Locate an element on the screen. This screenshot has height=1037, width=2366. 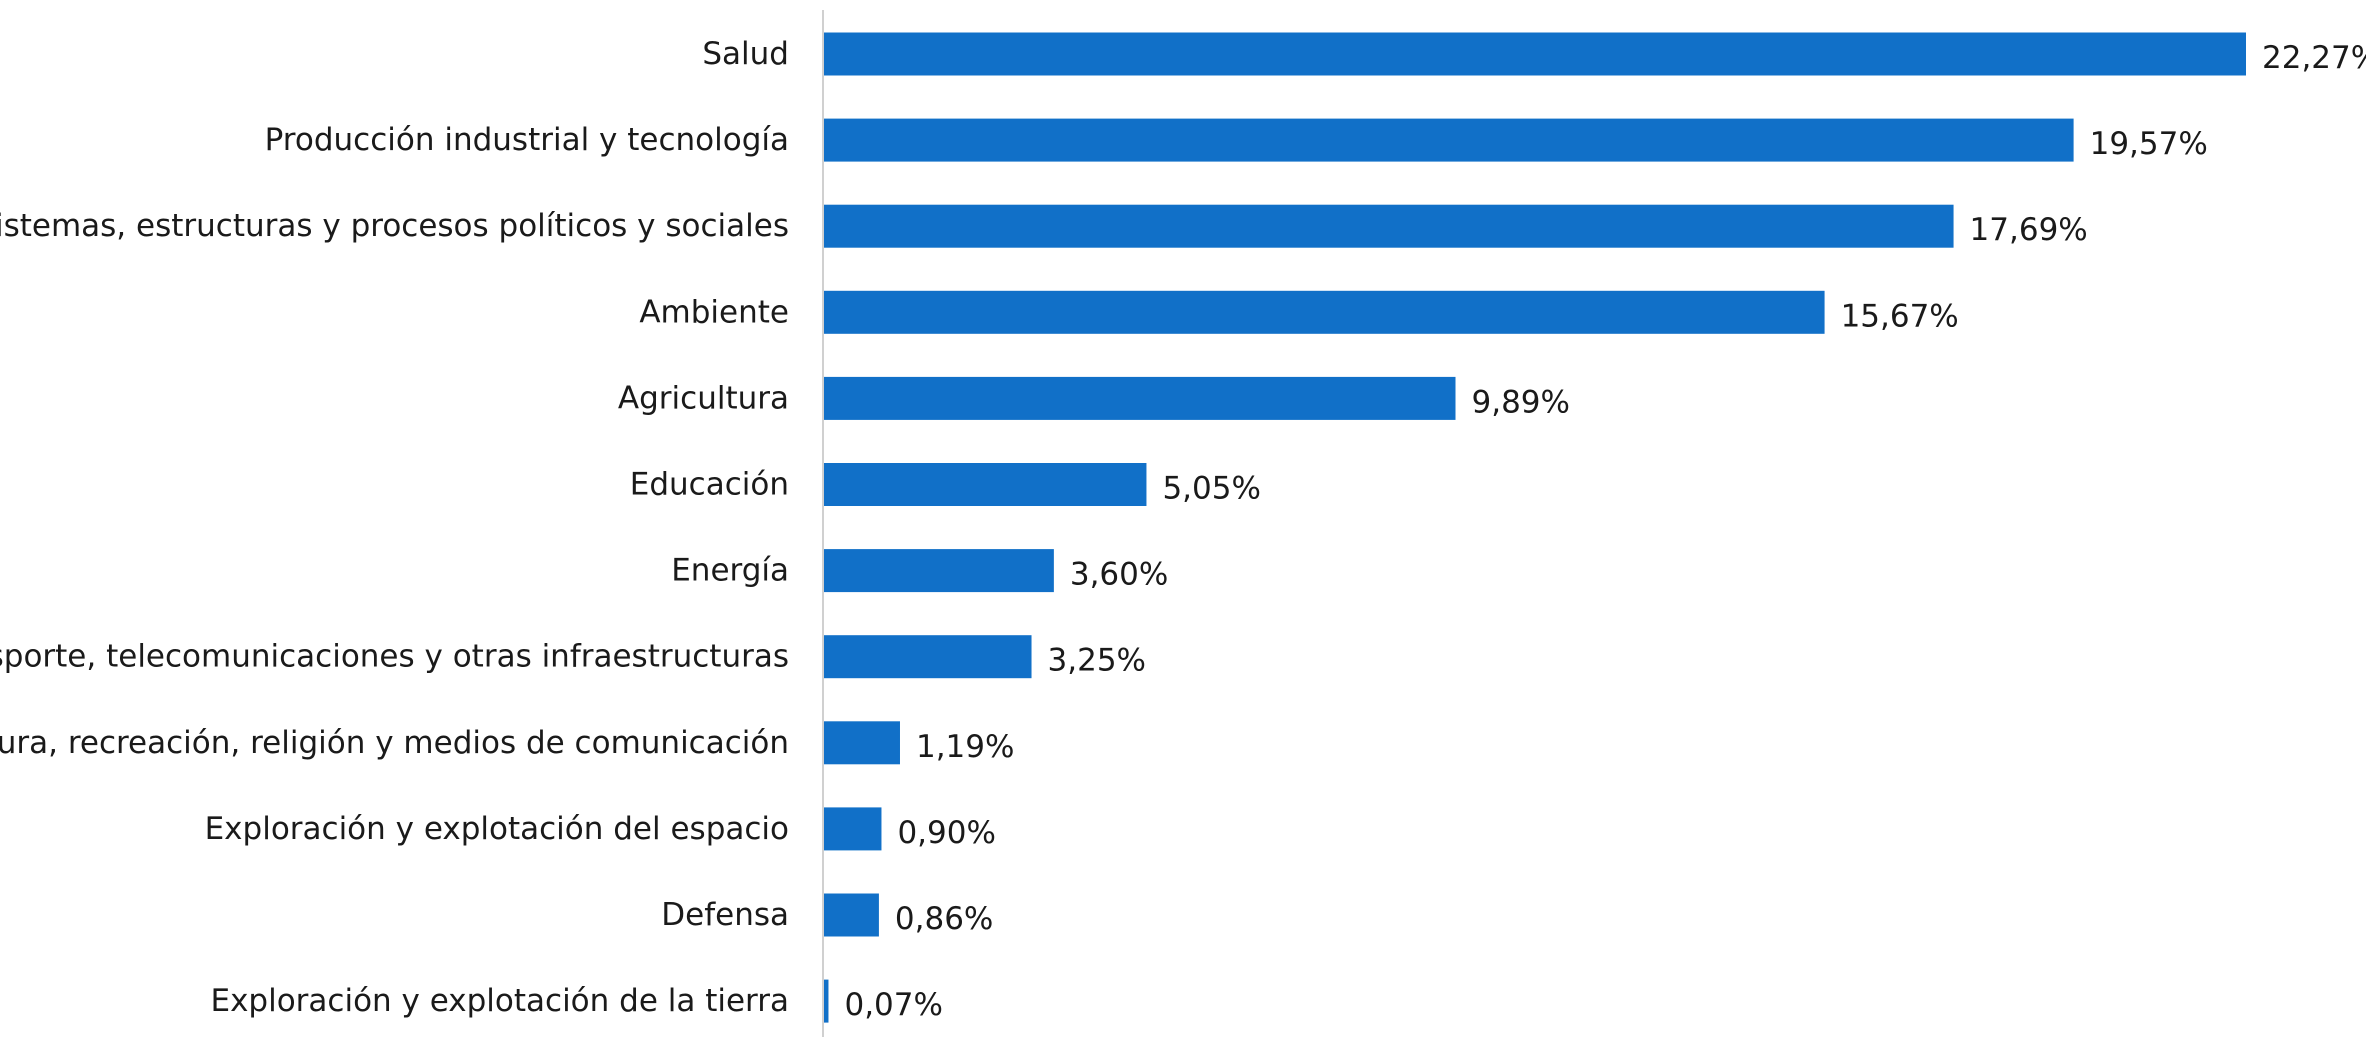
category-label-3: Ambiente is located at coordinates (714, 312).